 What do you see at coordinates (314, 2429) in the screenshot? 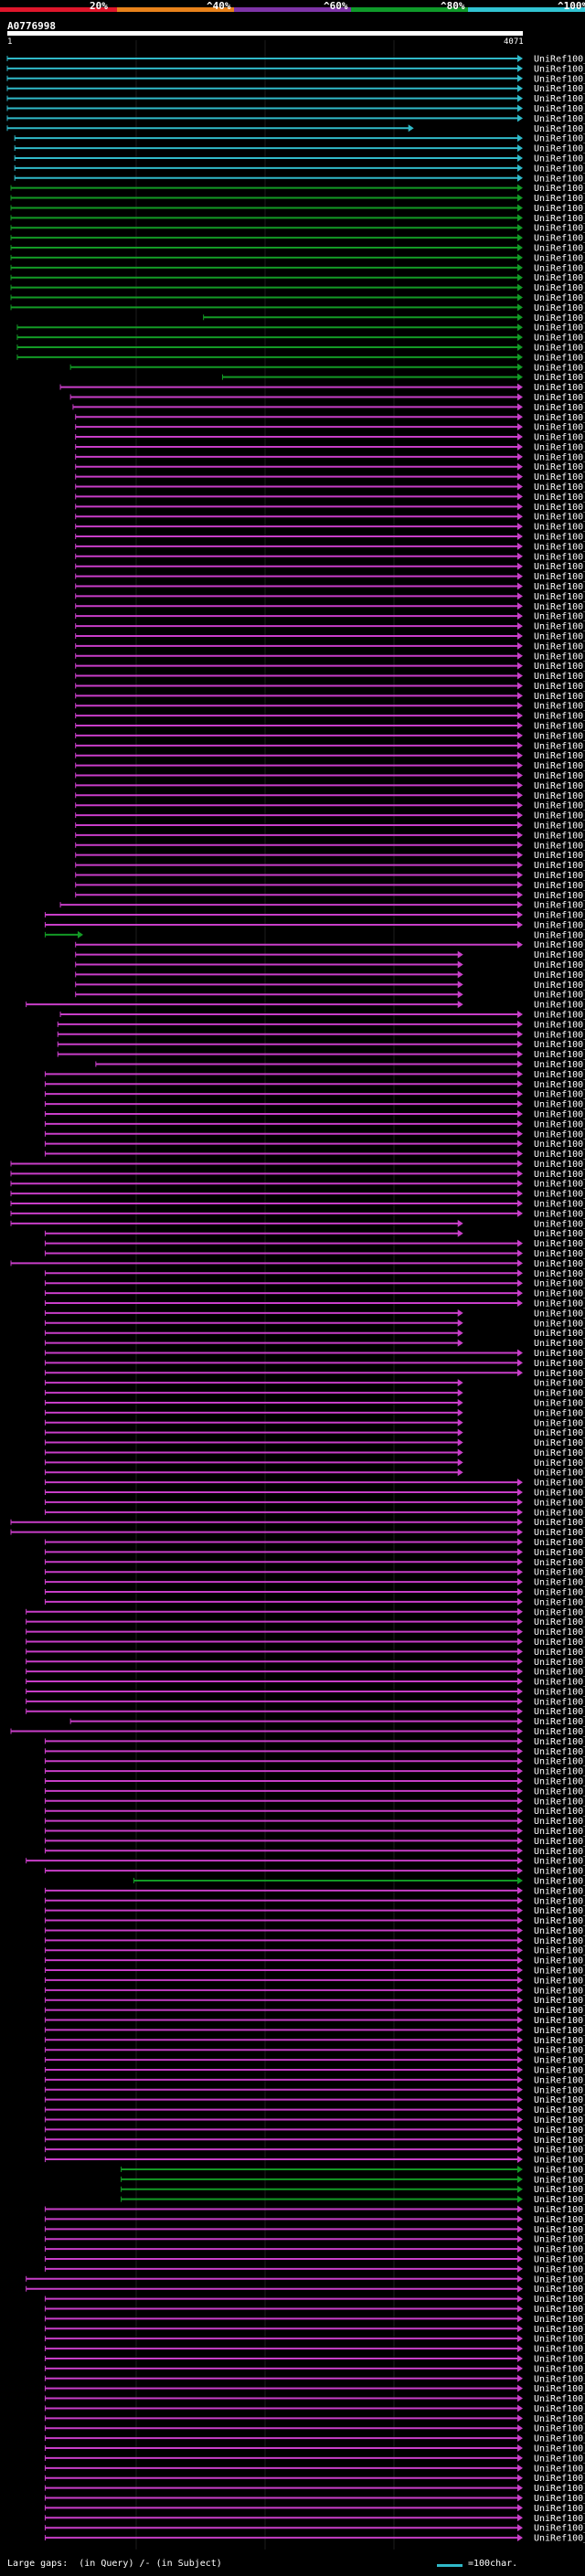
I see `hit-row: UniRef100_A6R5V5` at bounding box center [314, 2429].